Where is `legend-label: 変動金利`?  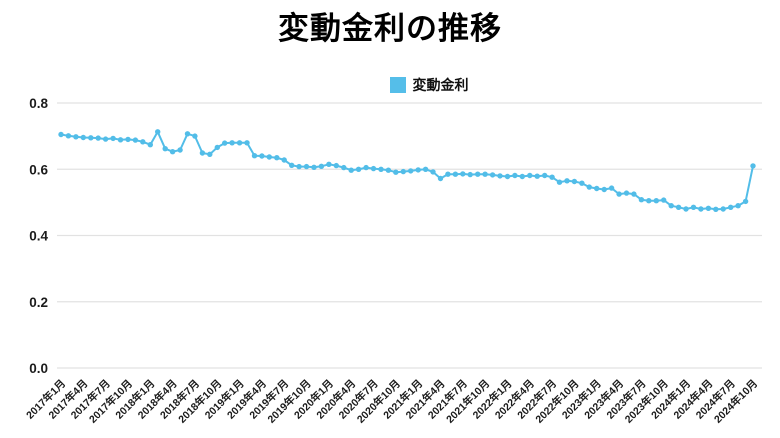
legend-label: 変動金利 is located at coordinates (440, 85).